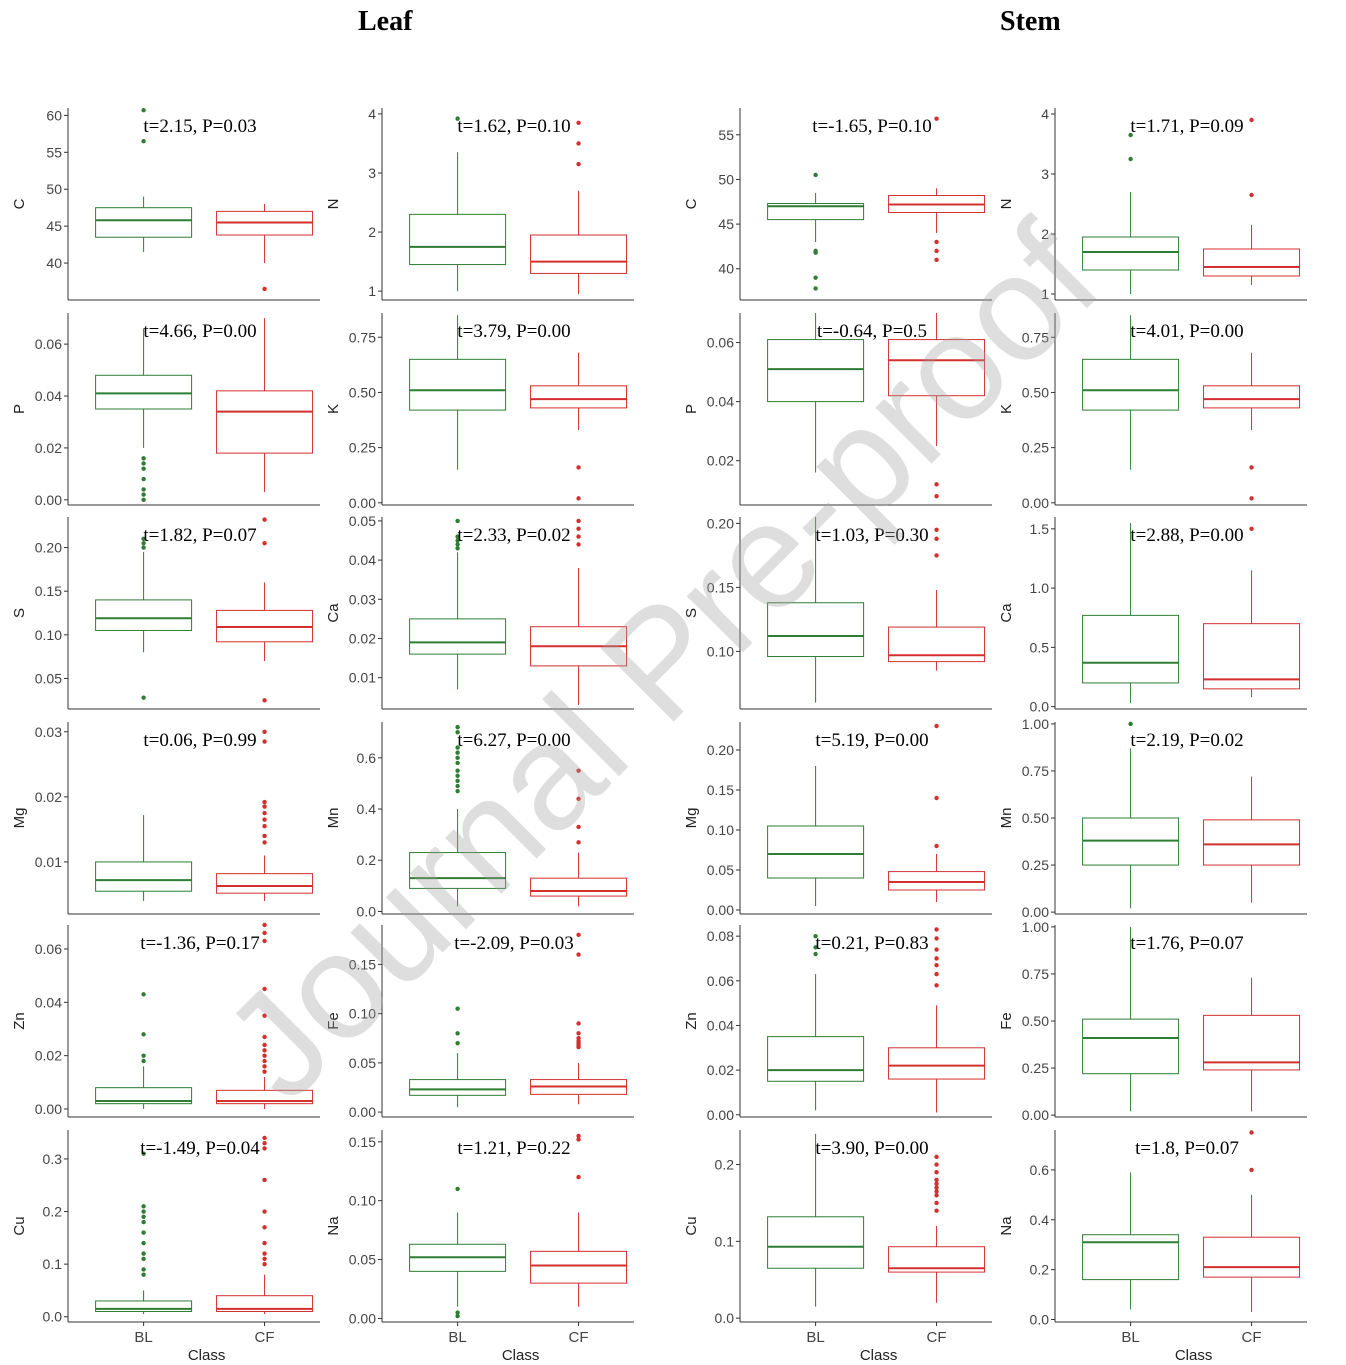 Image resolution: width=1346 pixels, height=1365 pixels. I want to click on stat-annotation: t=2.33, P=0.02, so click(513, 535).